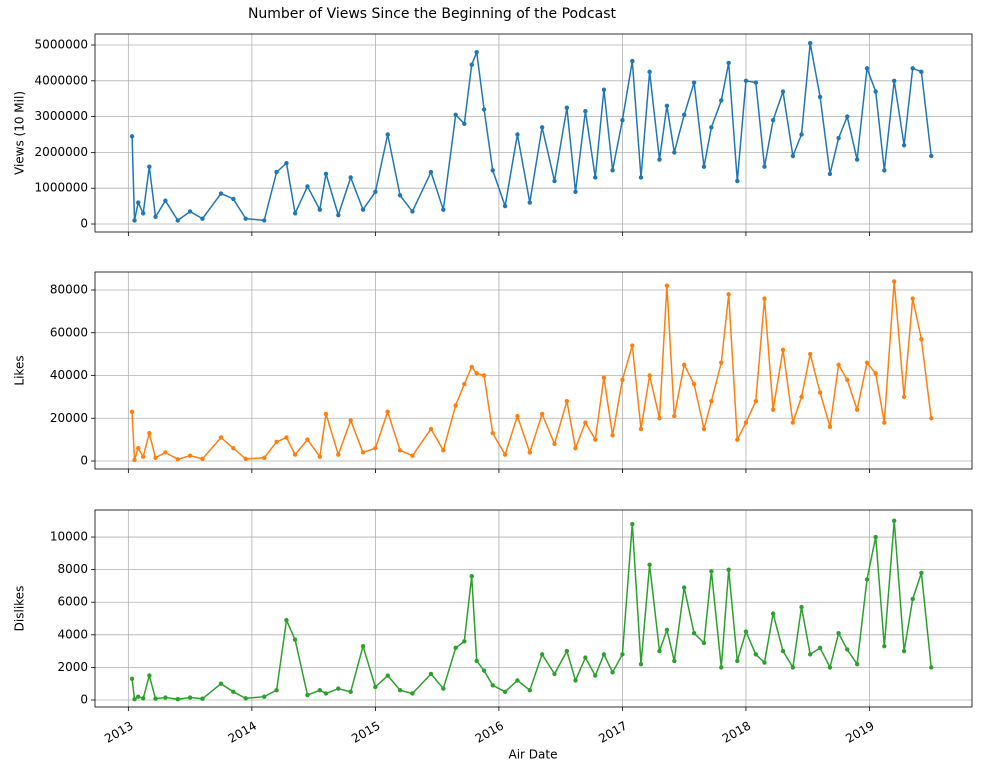 The width and height of the screenshot is (994, 763). Describe the element at coordinates (61, 80) in the screenshot. I see `y-tick-label: 4000000` at that location.